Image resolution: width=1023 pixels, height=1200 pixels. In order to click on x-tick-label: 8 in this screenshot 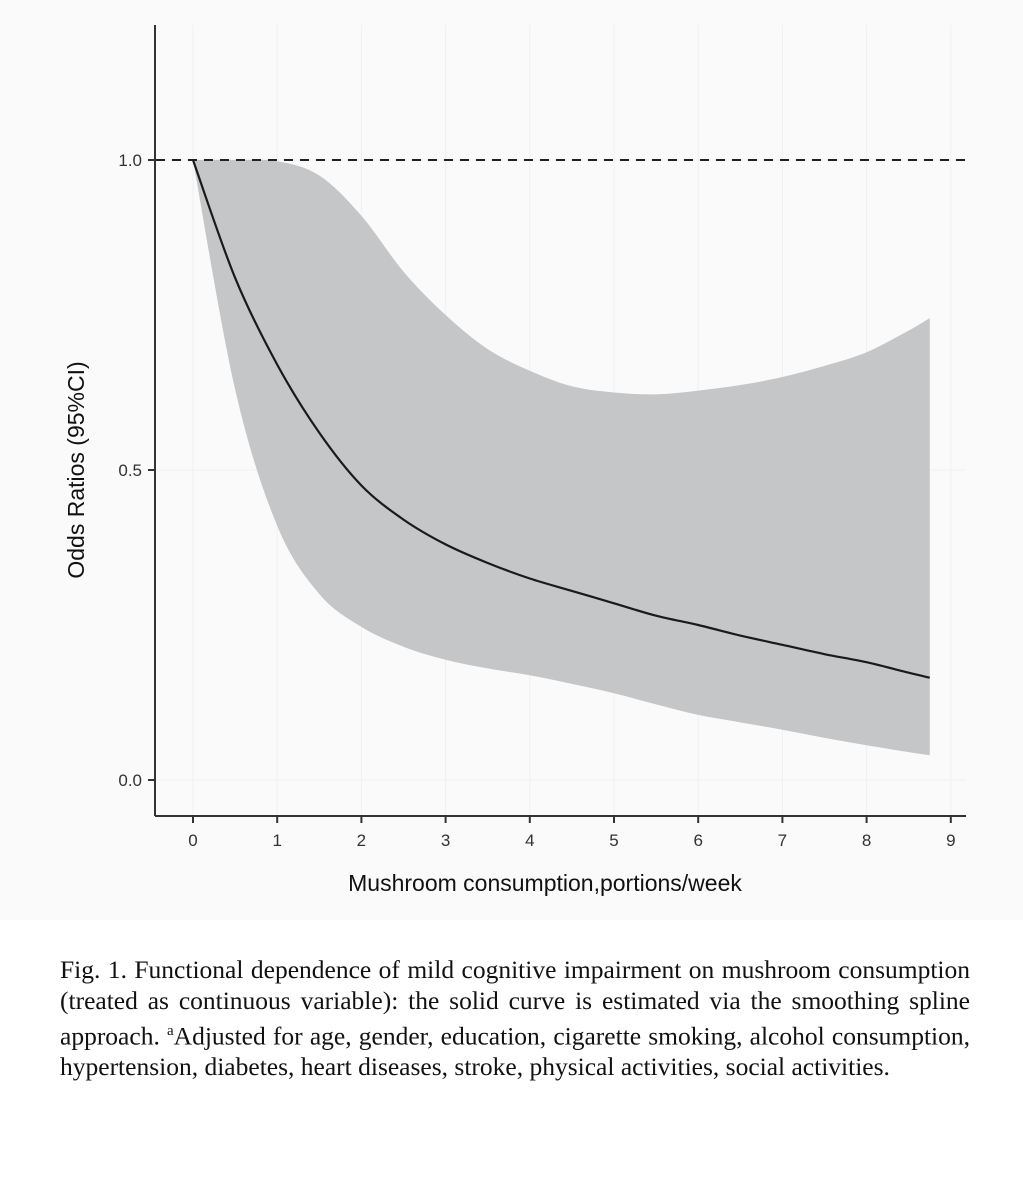, I will do `click(866, 840)`.